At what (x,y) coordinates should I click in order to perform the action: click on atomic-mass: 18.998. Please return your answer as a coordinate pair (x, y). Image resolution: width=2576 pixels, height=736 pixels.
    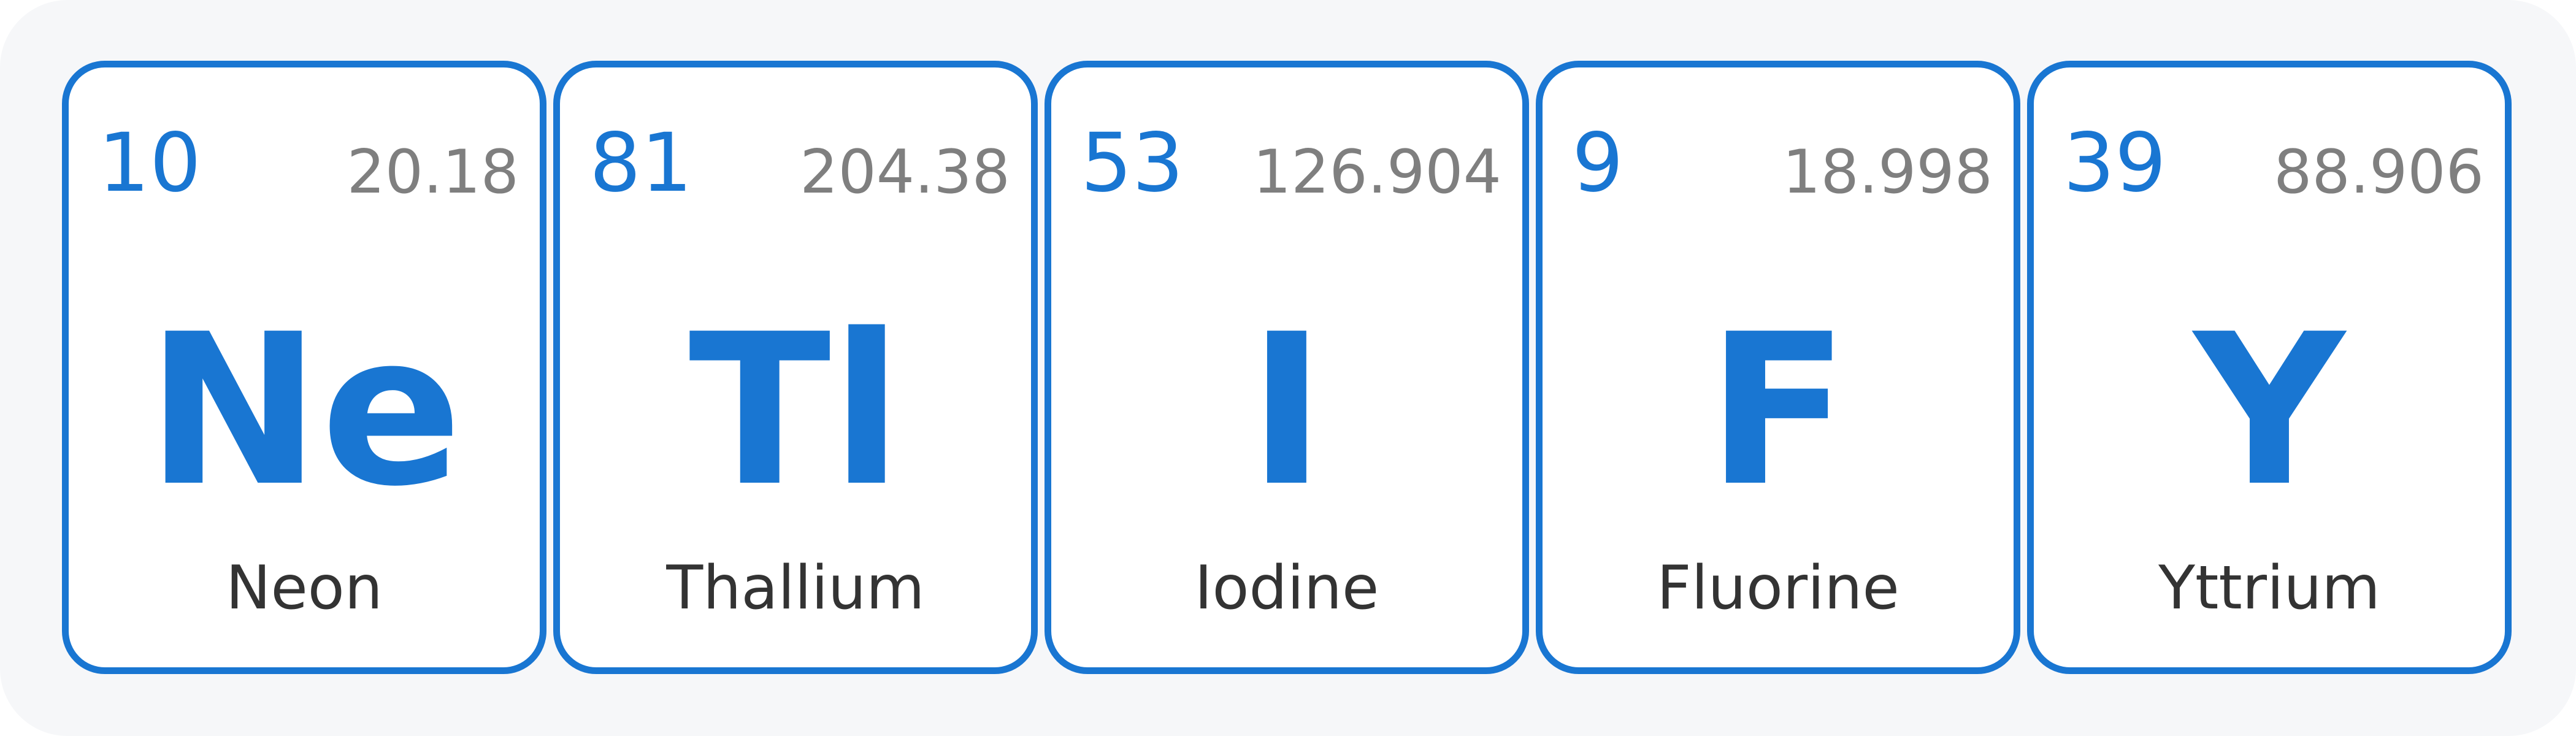
    Looking at the image, I should click on (1887, 172).